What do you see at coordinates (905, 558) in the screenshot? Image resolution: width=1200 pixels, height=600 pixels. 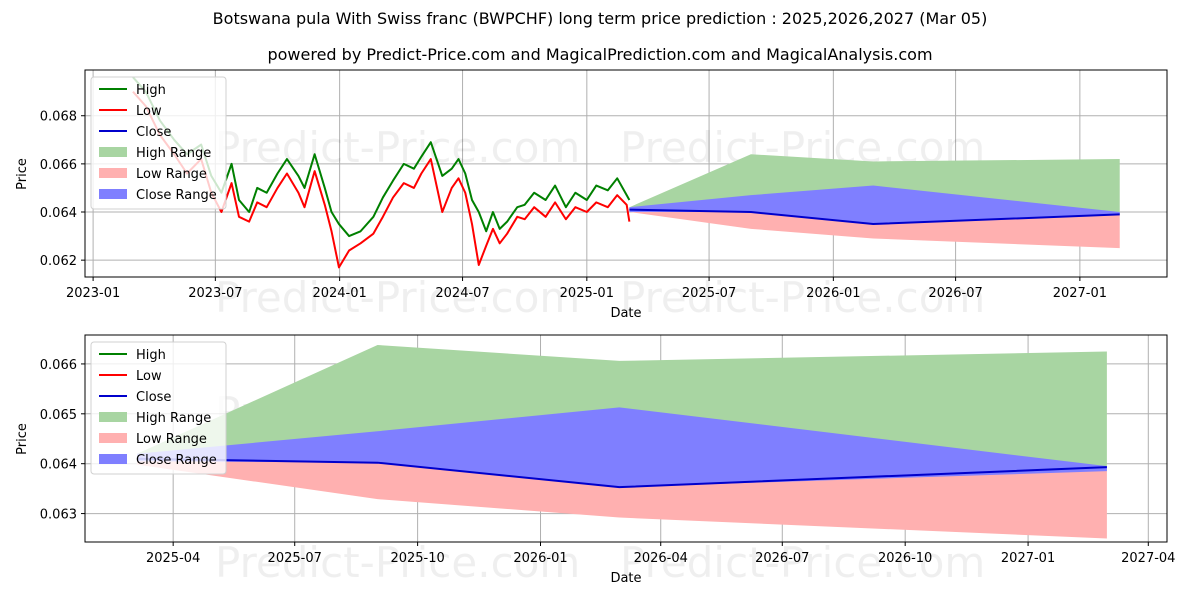 I see `x-tick-label: 2026-10` at bounding box center [905, 558].